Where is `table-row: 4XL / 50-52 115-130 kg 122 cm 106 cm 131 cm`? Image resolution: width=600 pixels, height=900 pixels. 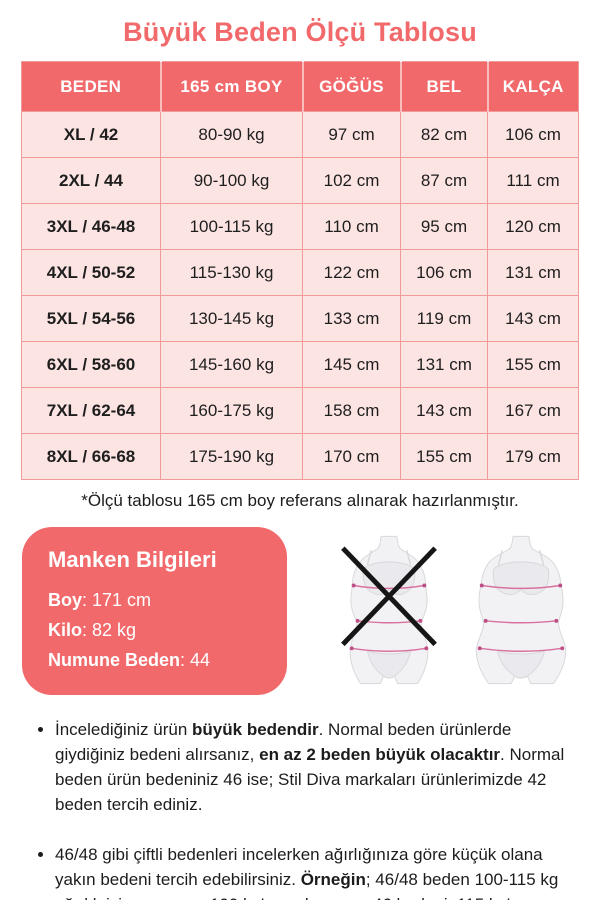 table-row: 4XL / 50-52 115-130 kg 122 cm 106 cm 131 cm is located at coordinates (300, 272).